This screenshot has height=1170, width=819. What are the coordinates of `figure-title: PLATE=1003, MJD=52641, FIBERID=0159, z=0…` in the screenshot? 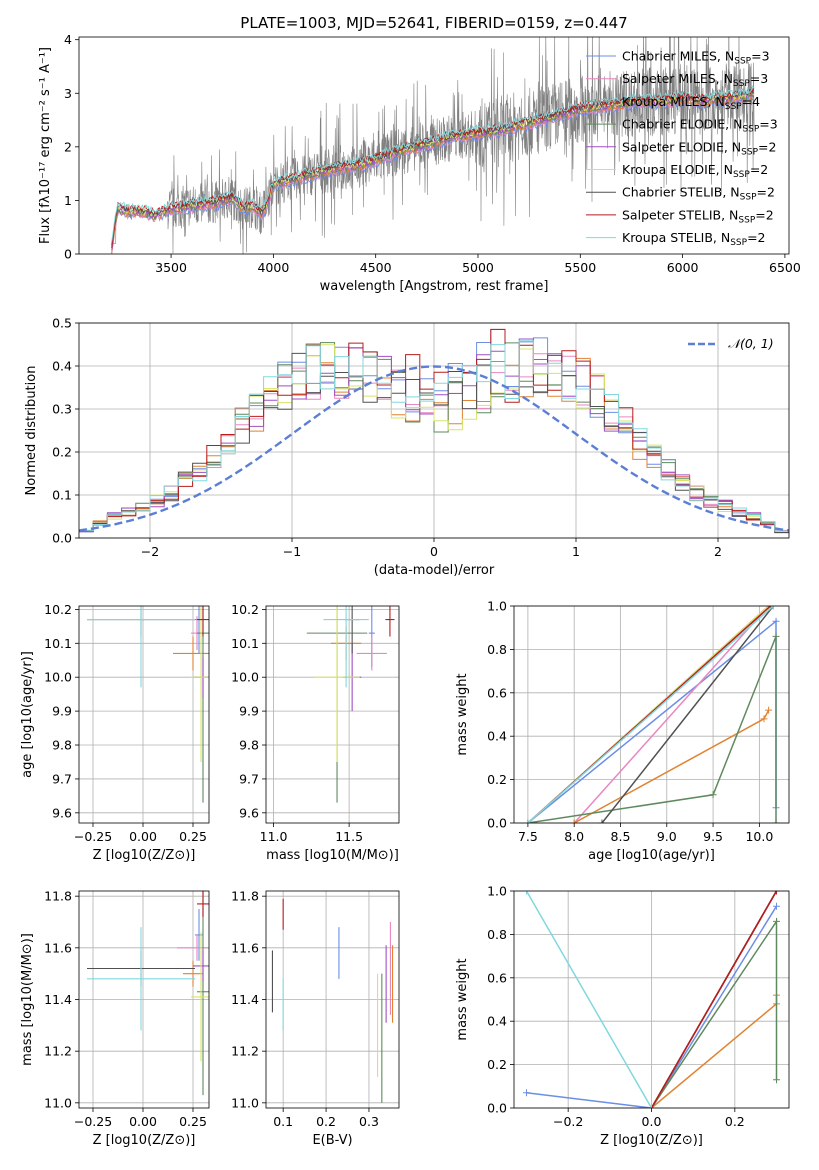 It's located at (433, 23).